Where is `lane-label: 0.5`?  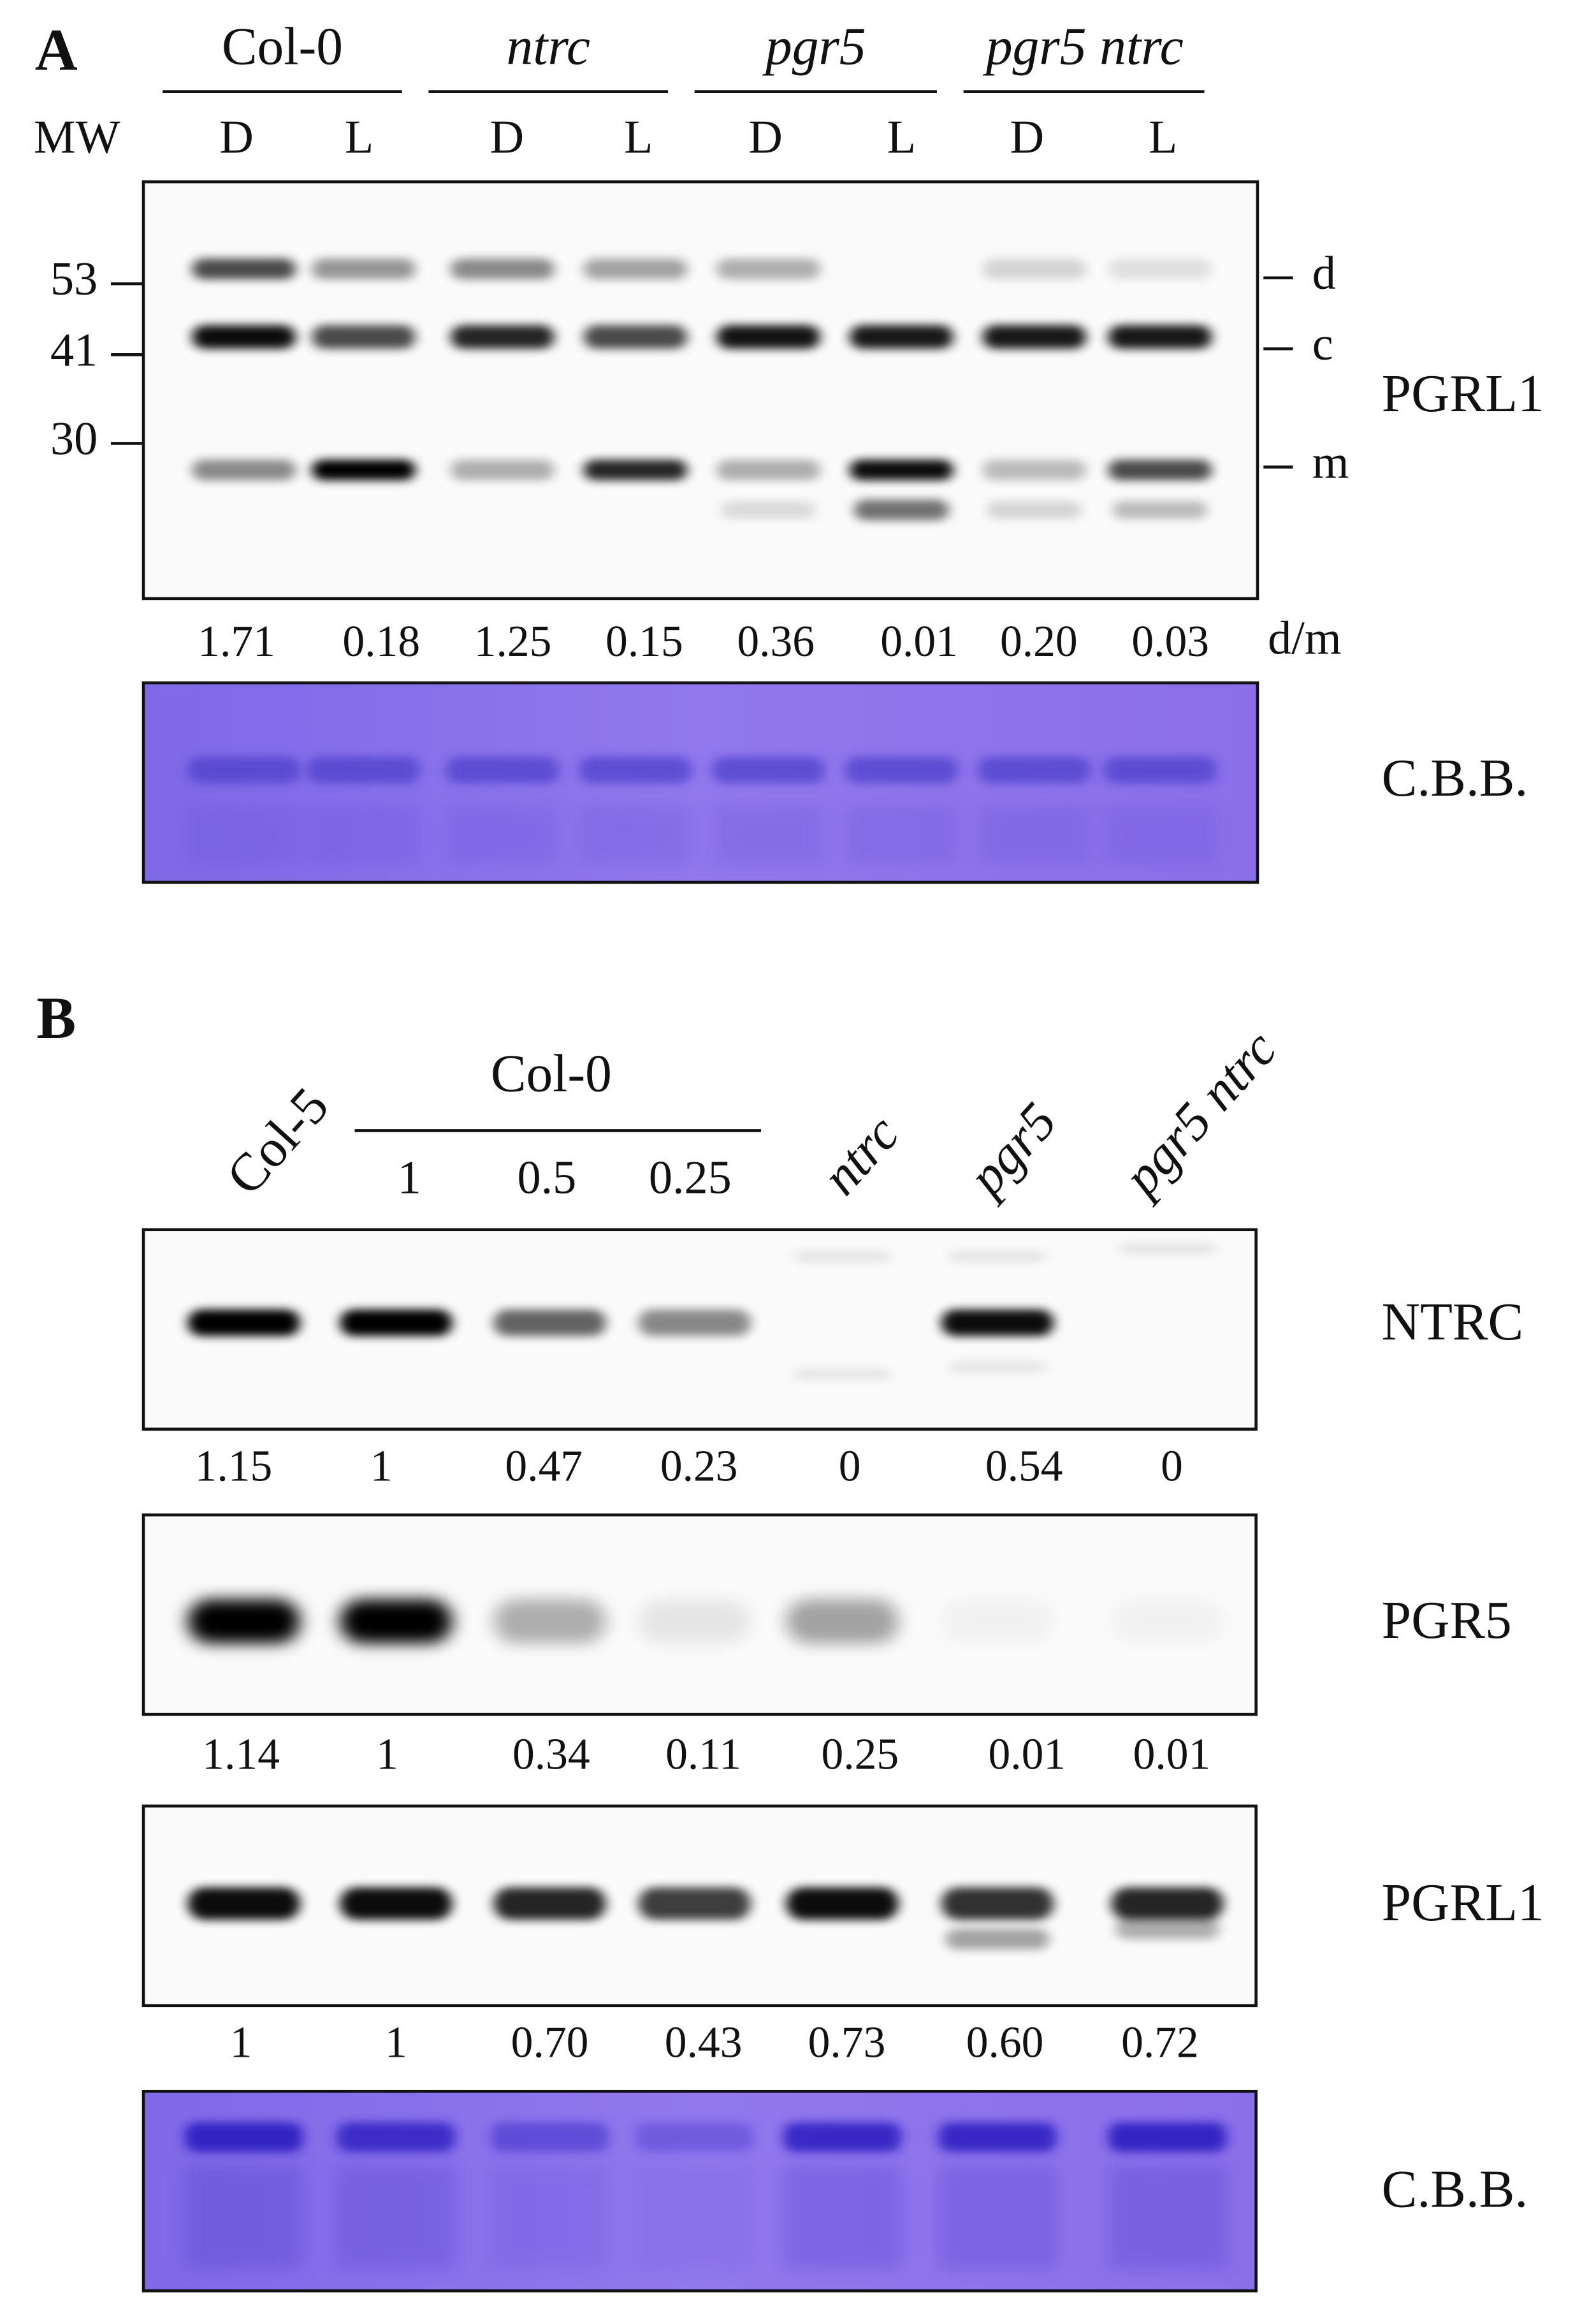
lane-label: 0.5 is located at coordinates (547, 1178).